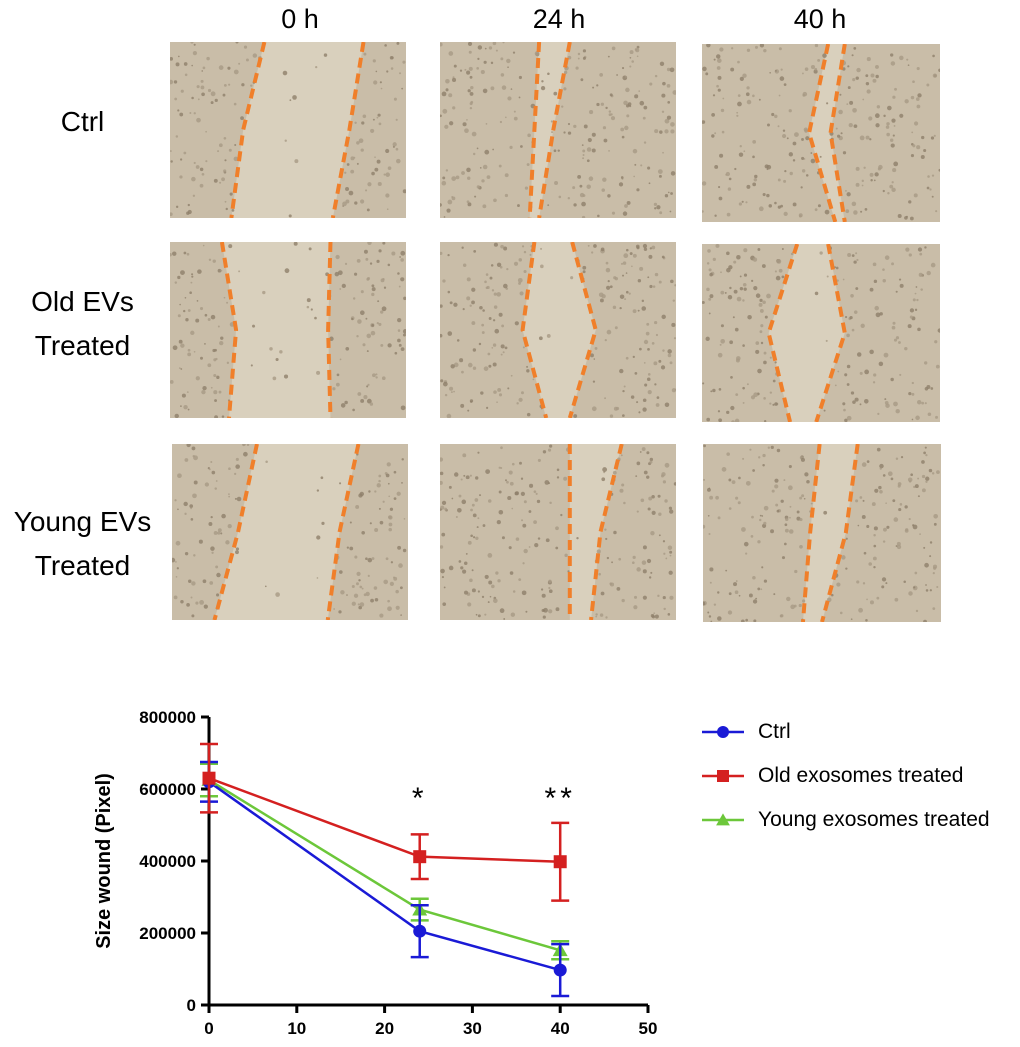 Image resolution: width=1020 pixels, height=1047 pixels. I want to click on legend-item-old: Old exosomes treated, so click(860, 777).